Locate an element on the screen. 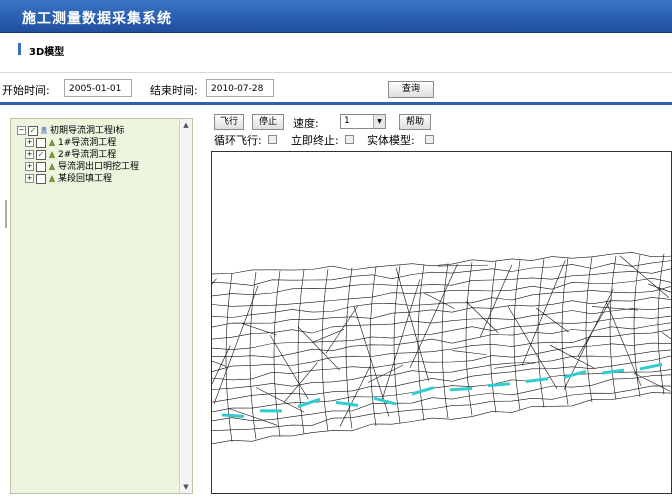 This screenshot has width=672, height=499. tree-item: + 某段回填工程 is located at coordinates (68, 179).